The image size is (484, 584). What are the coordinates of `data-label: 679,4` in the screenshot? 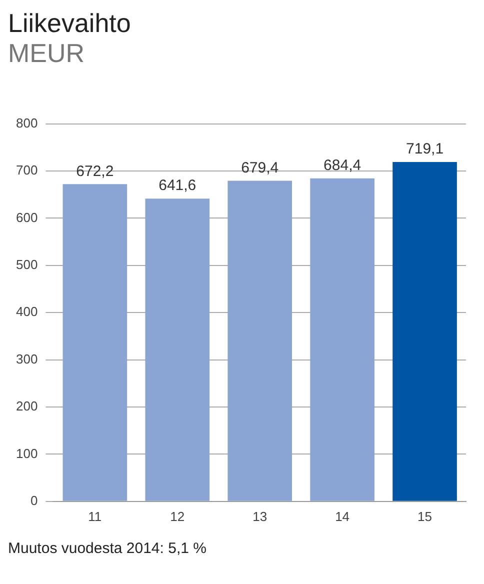 It's located at (260, 167).